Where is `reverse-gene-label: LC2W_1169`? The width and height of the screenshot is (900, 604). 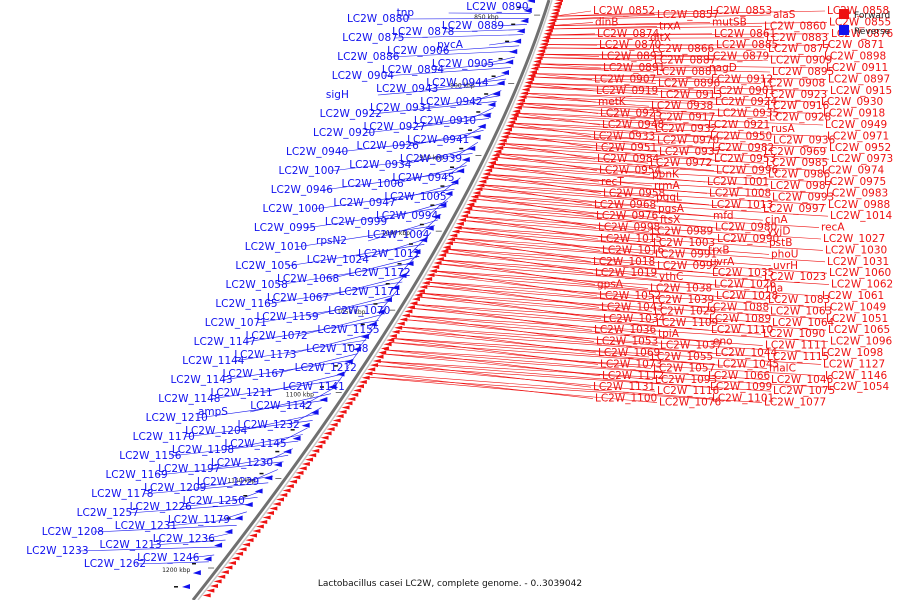
reverse-gene-label: LC2W_1169 is located at coordinates (136, 475).